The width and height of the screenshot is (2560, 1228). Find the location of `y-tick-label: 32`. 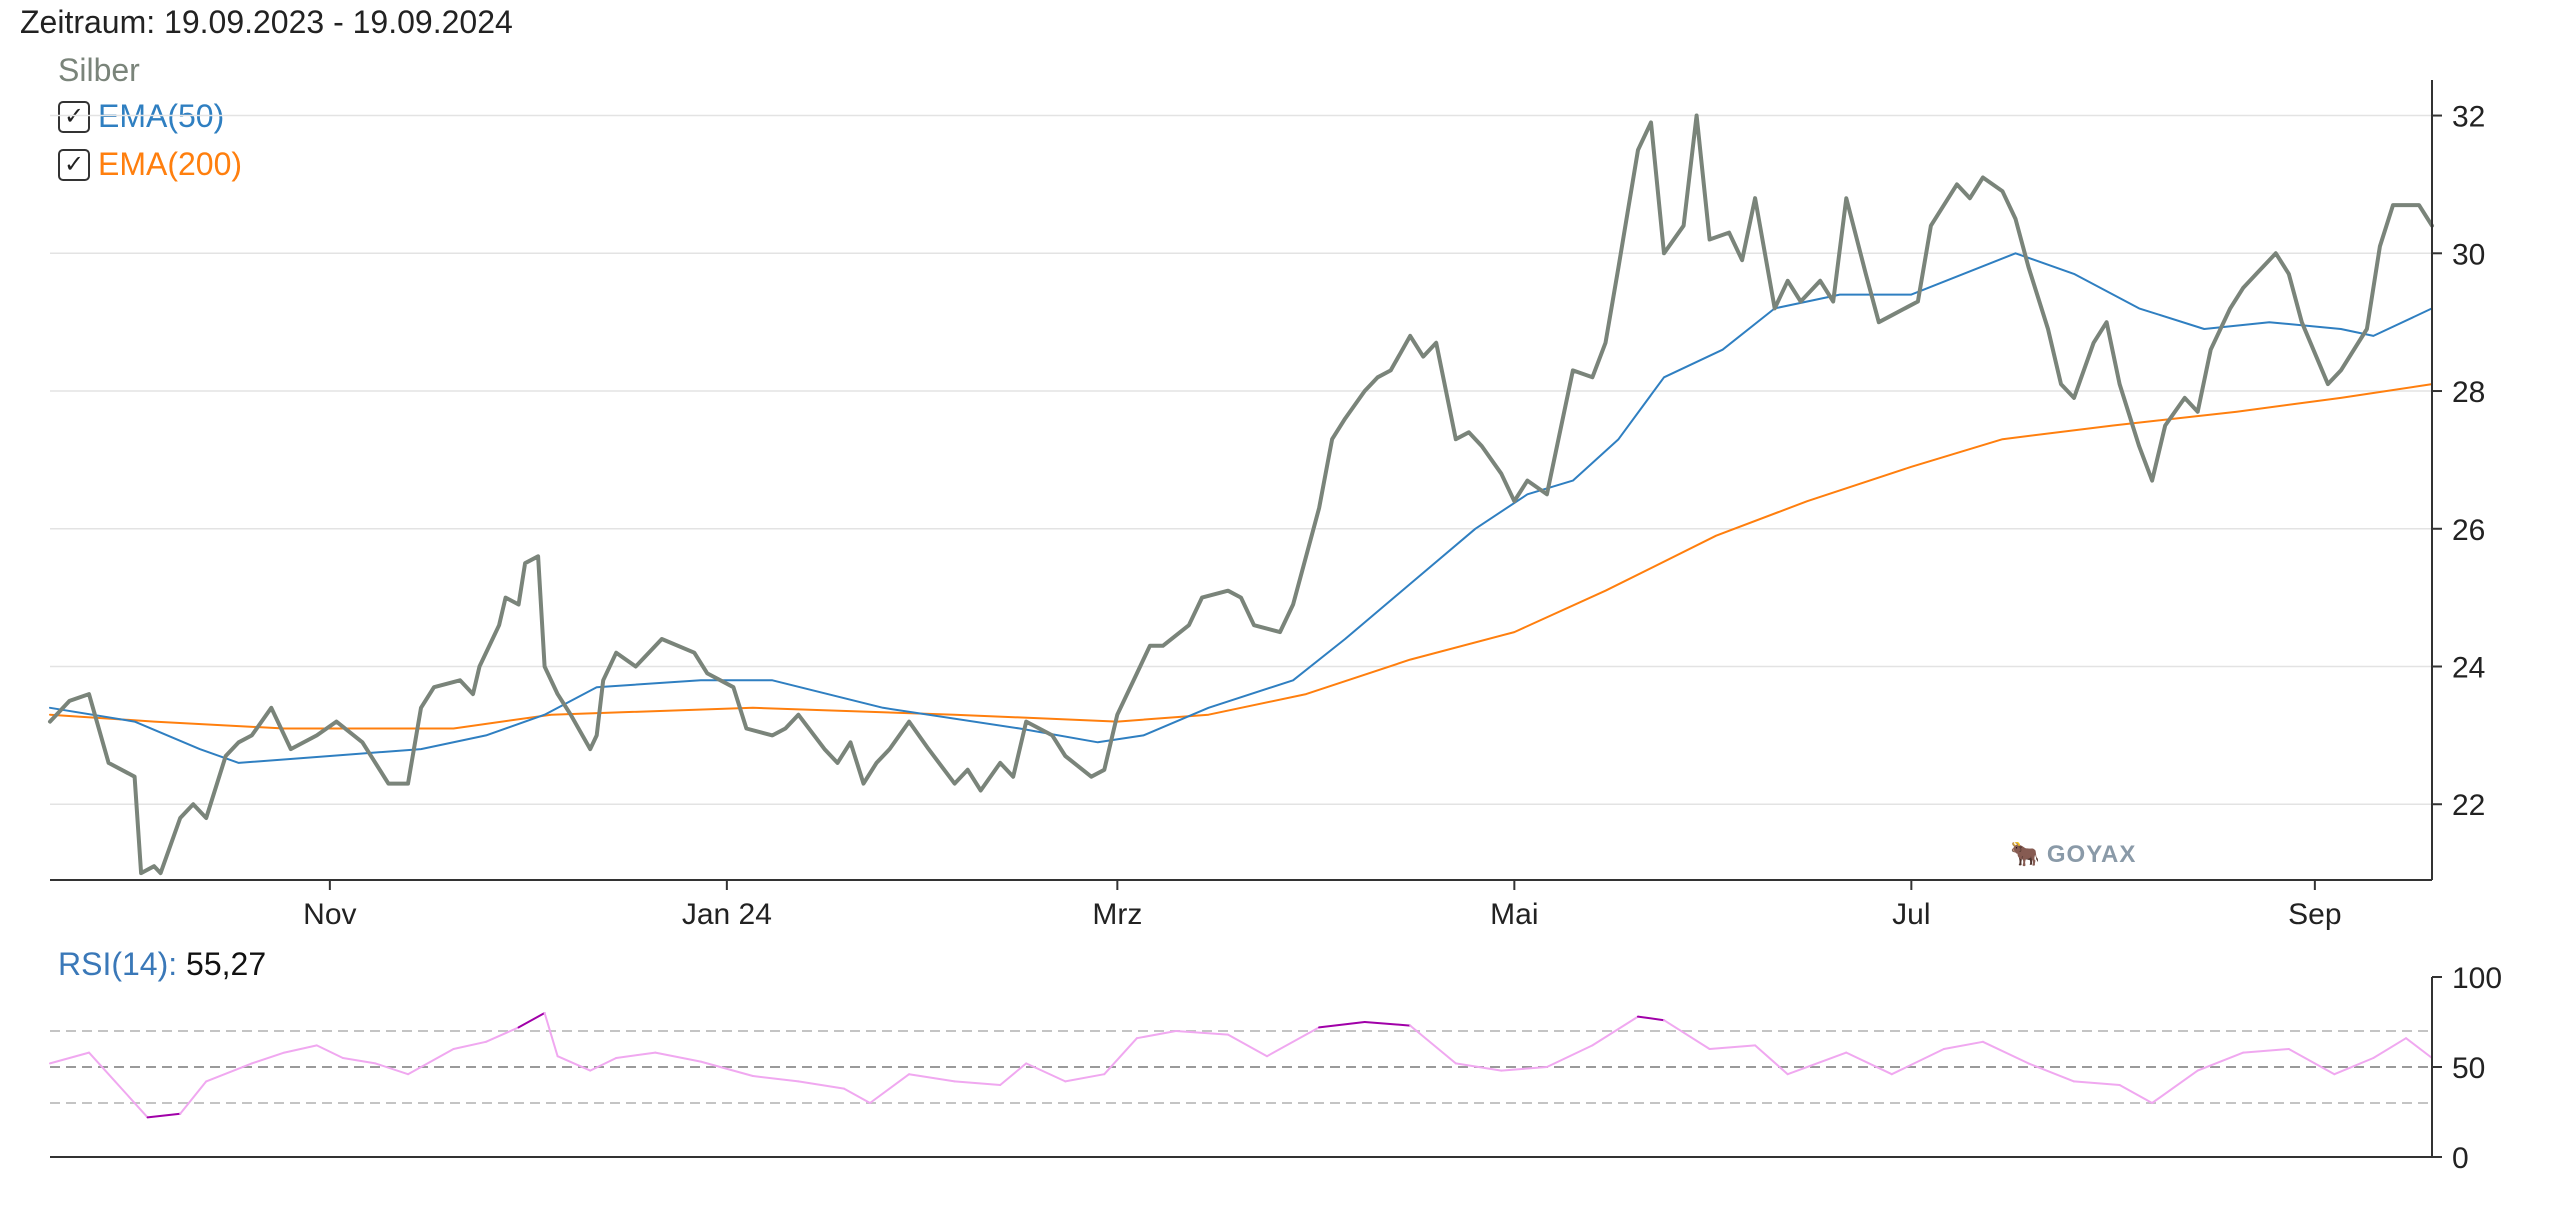

y-tick-label: 32 is located at coordinates (2468, 117).